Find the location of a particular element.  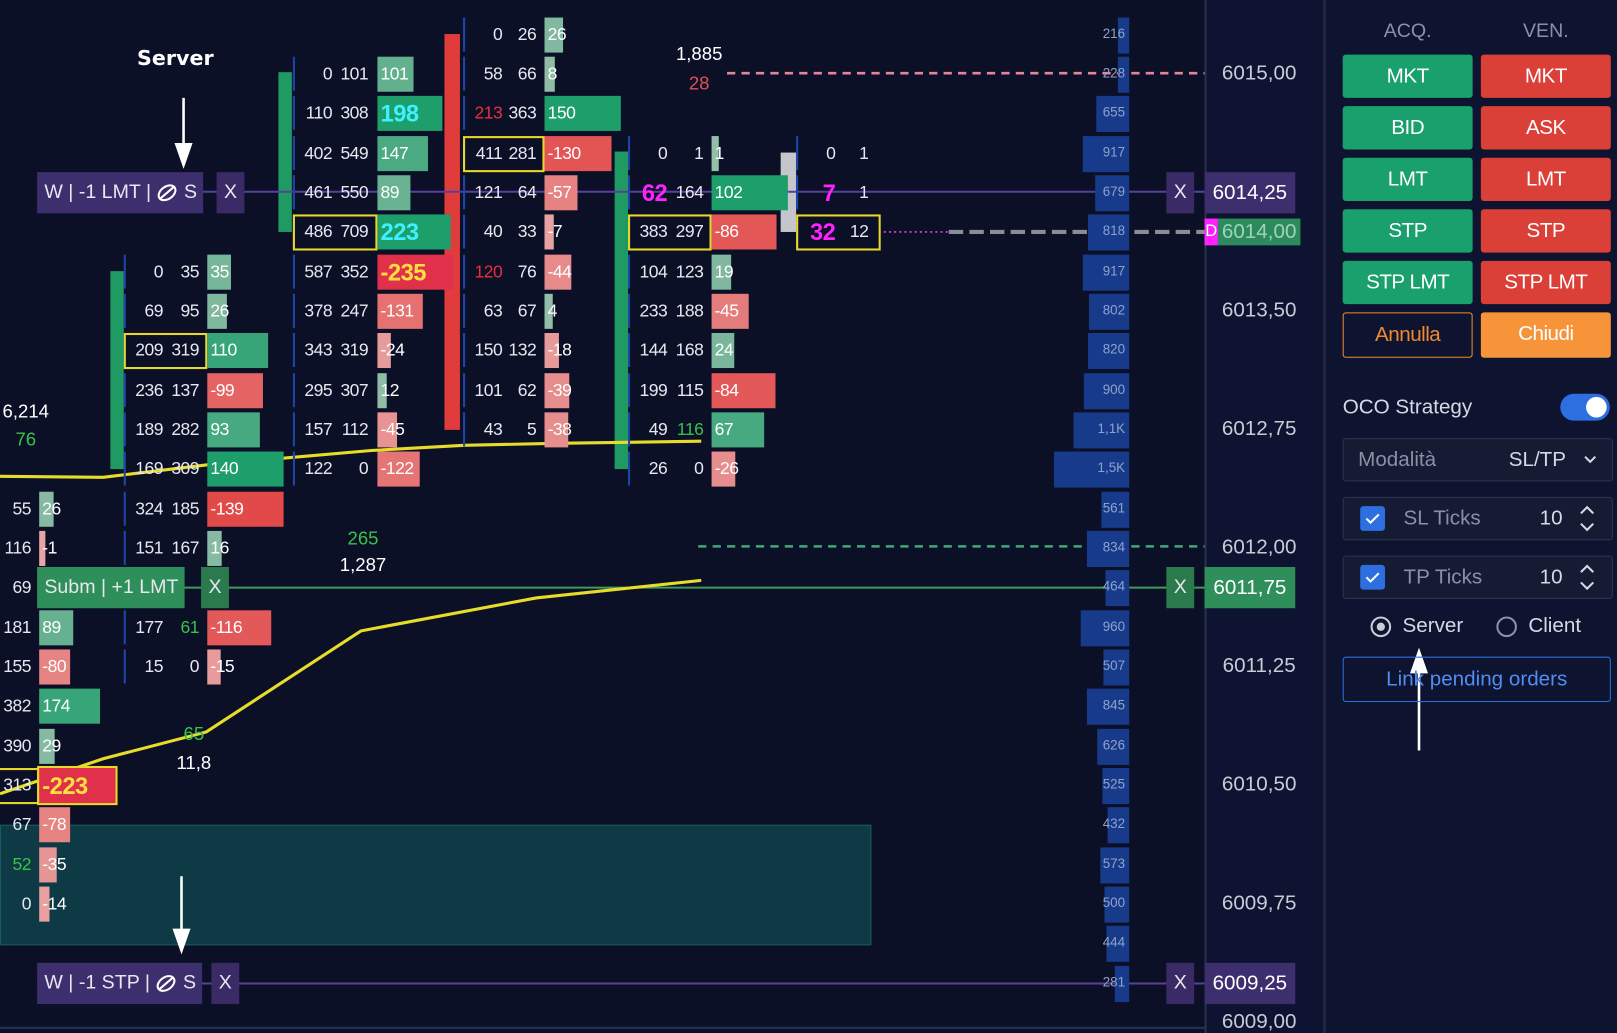

order-route: S is located at coordinates (189, 982).